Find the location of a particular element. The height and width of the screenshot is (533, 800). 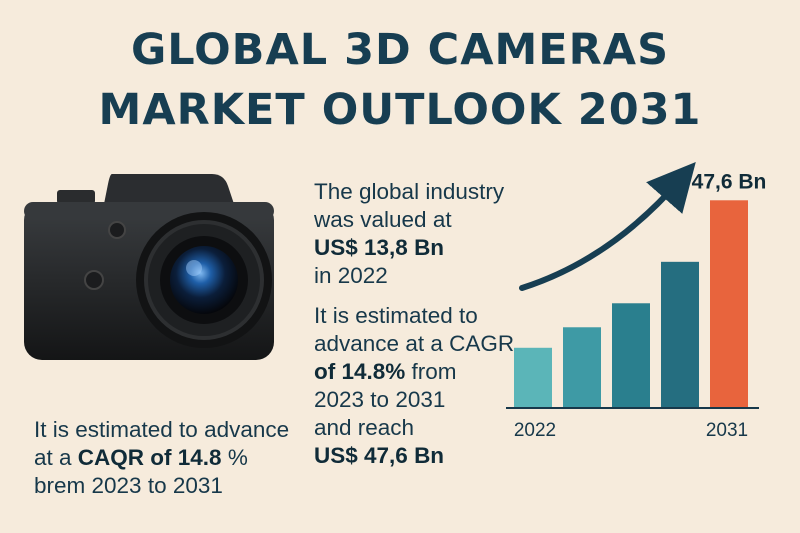

summary-line: at a CAQR of 14.8 % is located at coordinates (161, 458).